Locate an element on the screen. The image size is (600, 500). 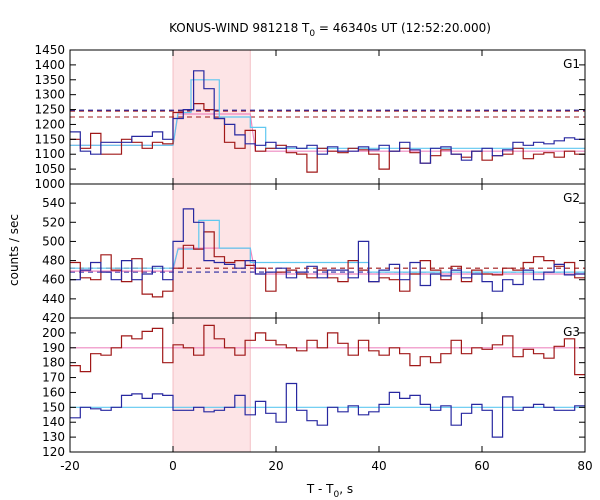
y-tick-label: 150 is located at coordinates (53, 407).